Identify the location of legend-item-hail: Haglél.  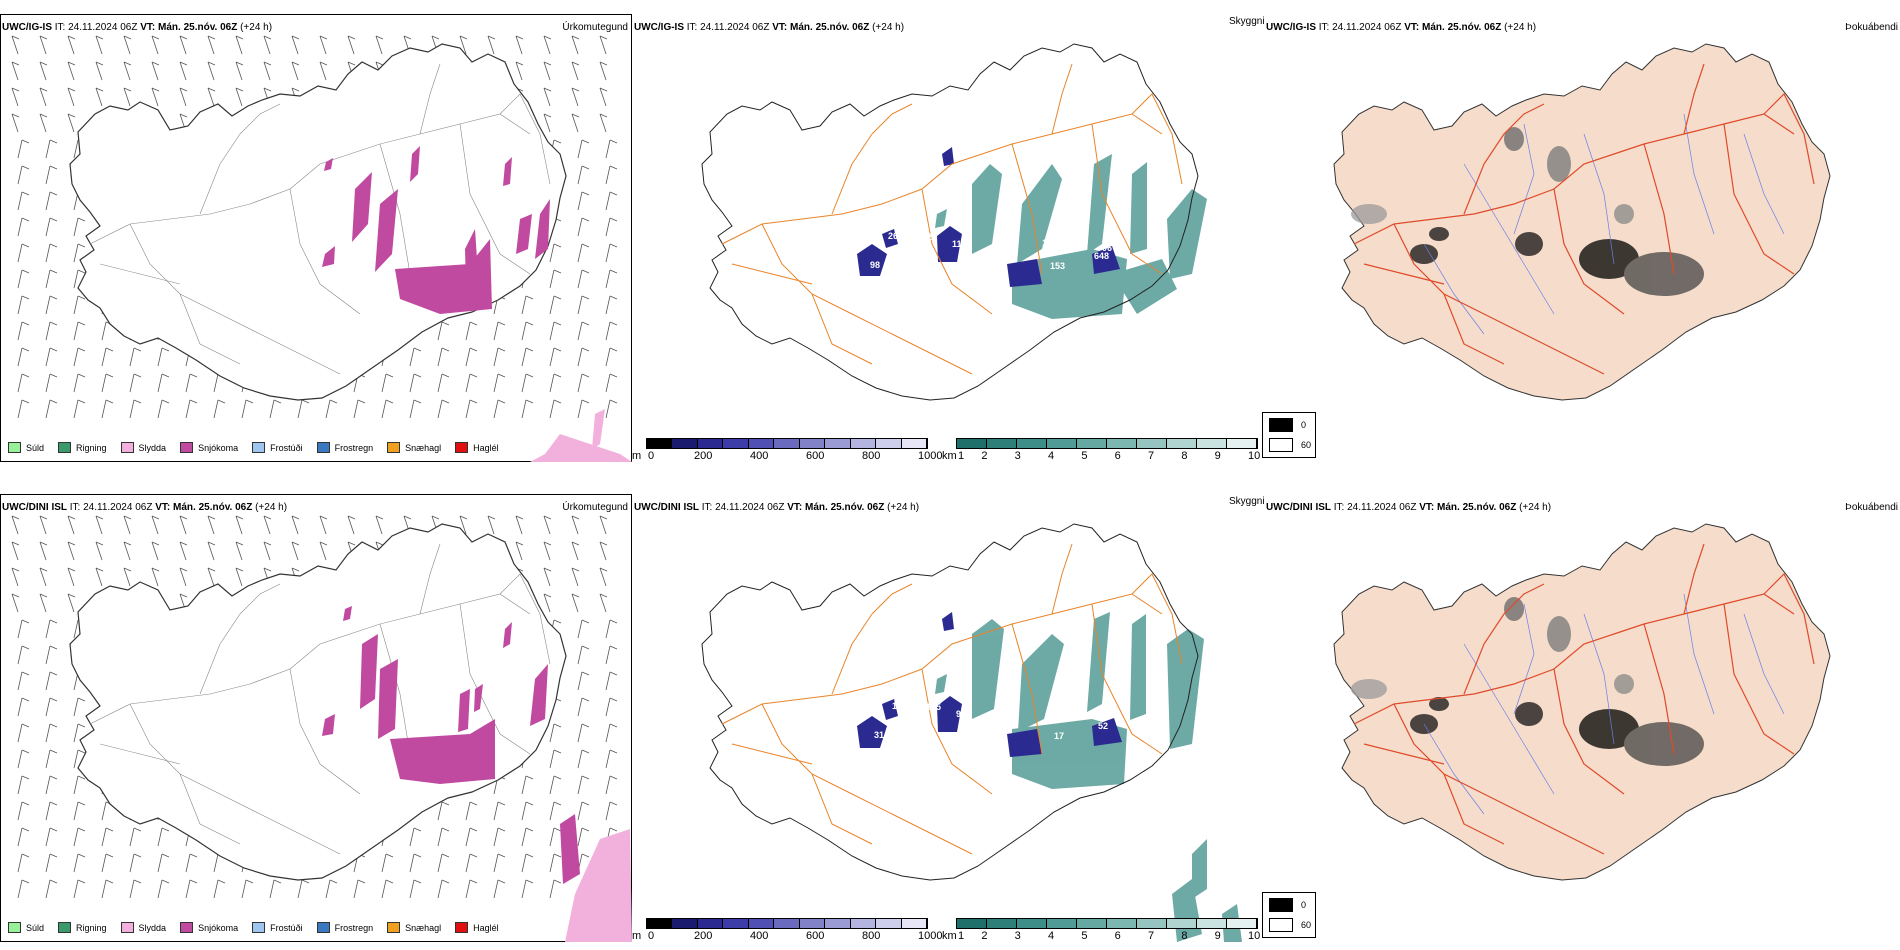
(477, 447).